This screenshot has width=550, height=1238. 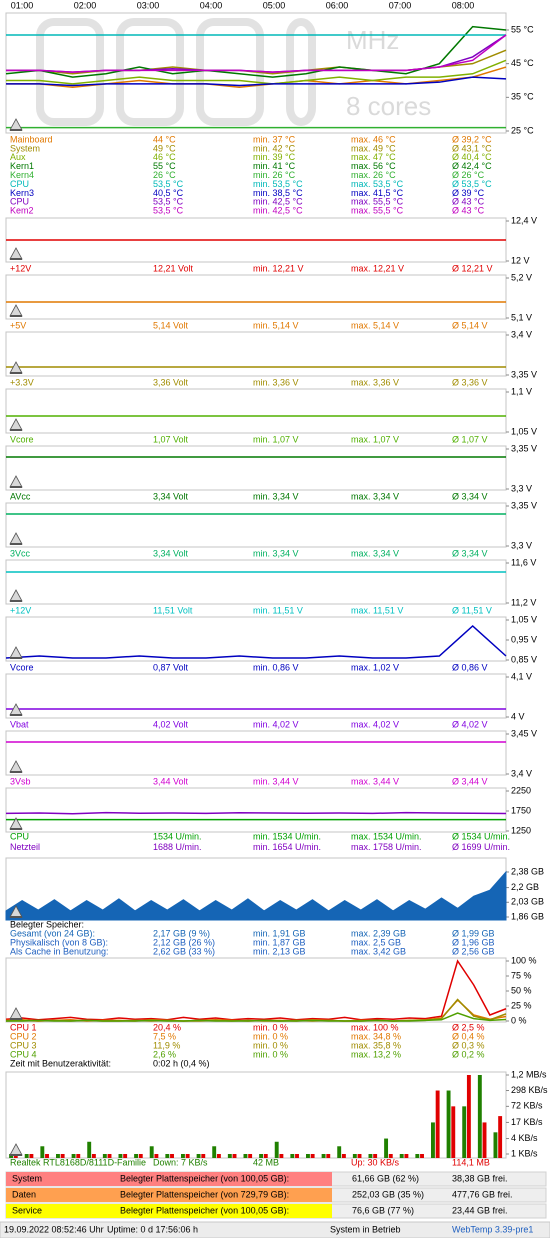 What do you see at coordinates (388, 1194) in the screenshot?
I see `disk-cell: 252,03 GB (35 %)` at bounding box center [388, 1194].